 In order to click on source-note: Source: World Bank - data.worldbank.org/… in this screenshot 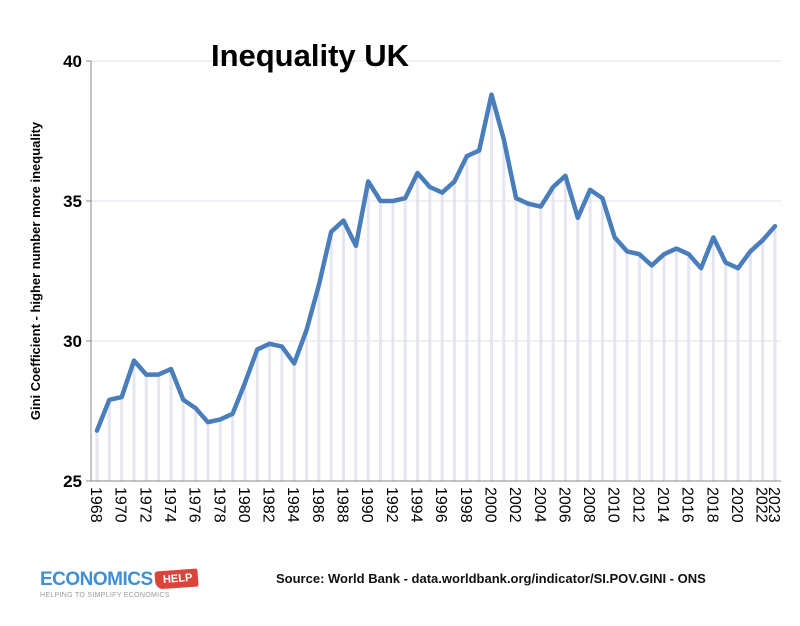, I will do `click(491, 578)`.